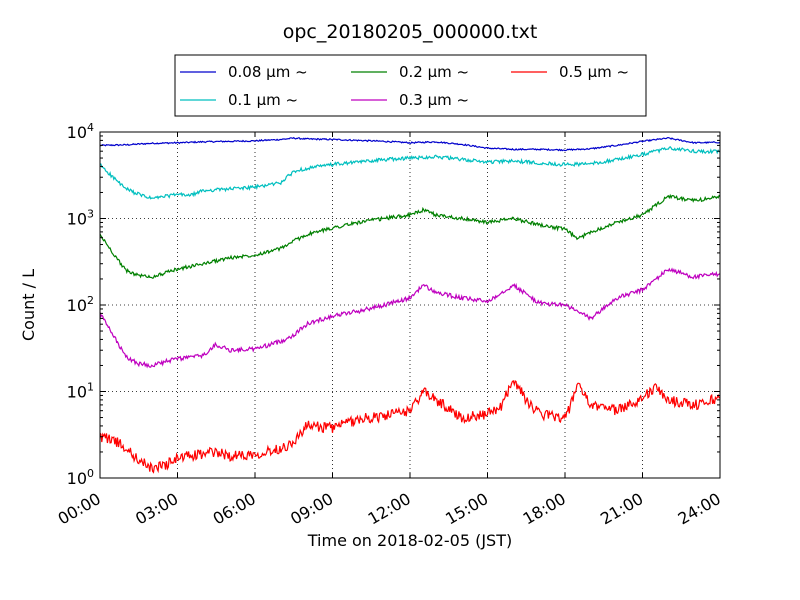 The height and width of the screenshot is (600, 800). What do you see at coordinates (80, 131) in the screenshot?
I see `y-tick-label: 10⁴` at bounding box center [80, 131].